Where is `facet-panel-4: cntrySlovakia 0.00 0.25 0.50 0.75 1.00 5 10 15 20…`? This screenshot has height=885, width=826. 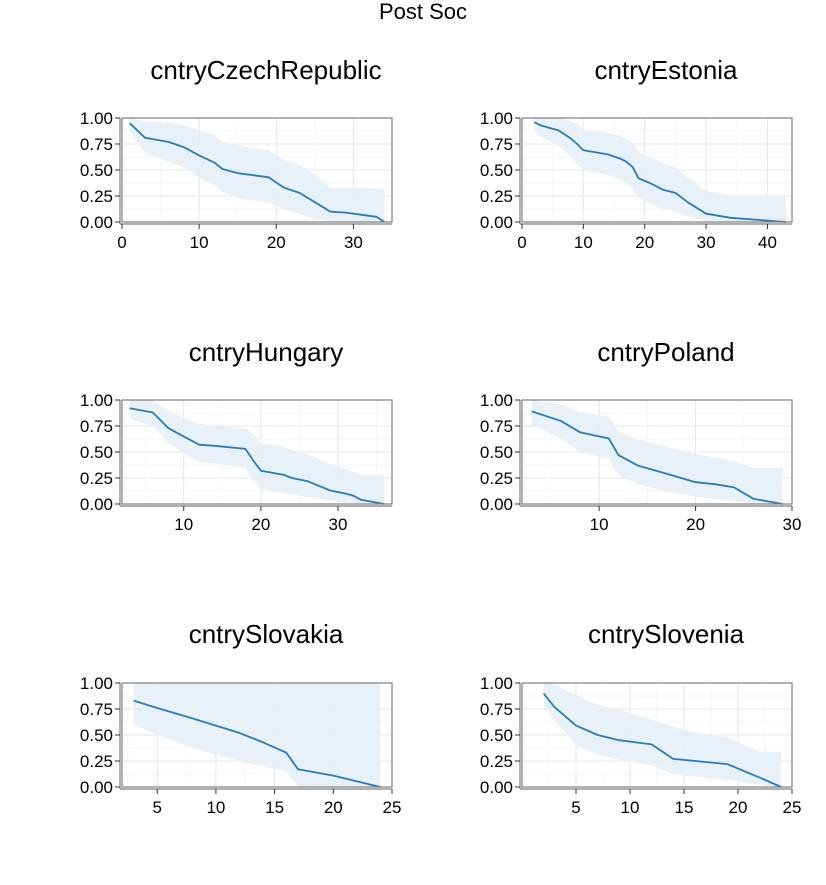
facet-panel-4: cntrySlovakia 0.00 0.25 0.50 0.75 1.00 5 10 15 20… is located at coordinates (241, 718).